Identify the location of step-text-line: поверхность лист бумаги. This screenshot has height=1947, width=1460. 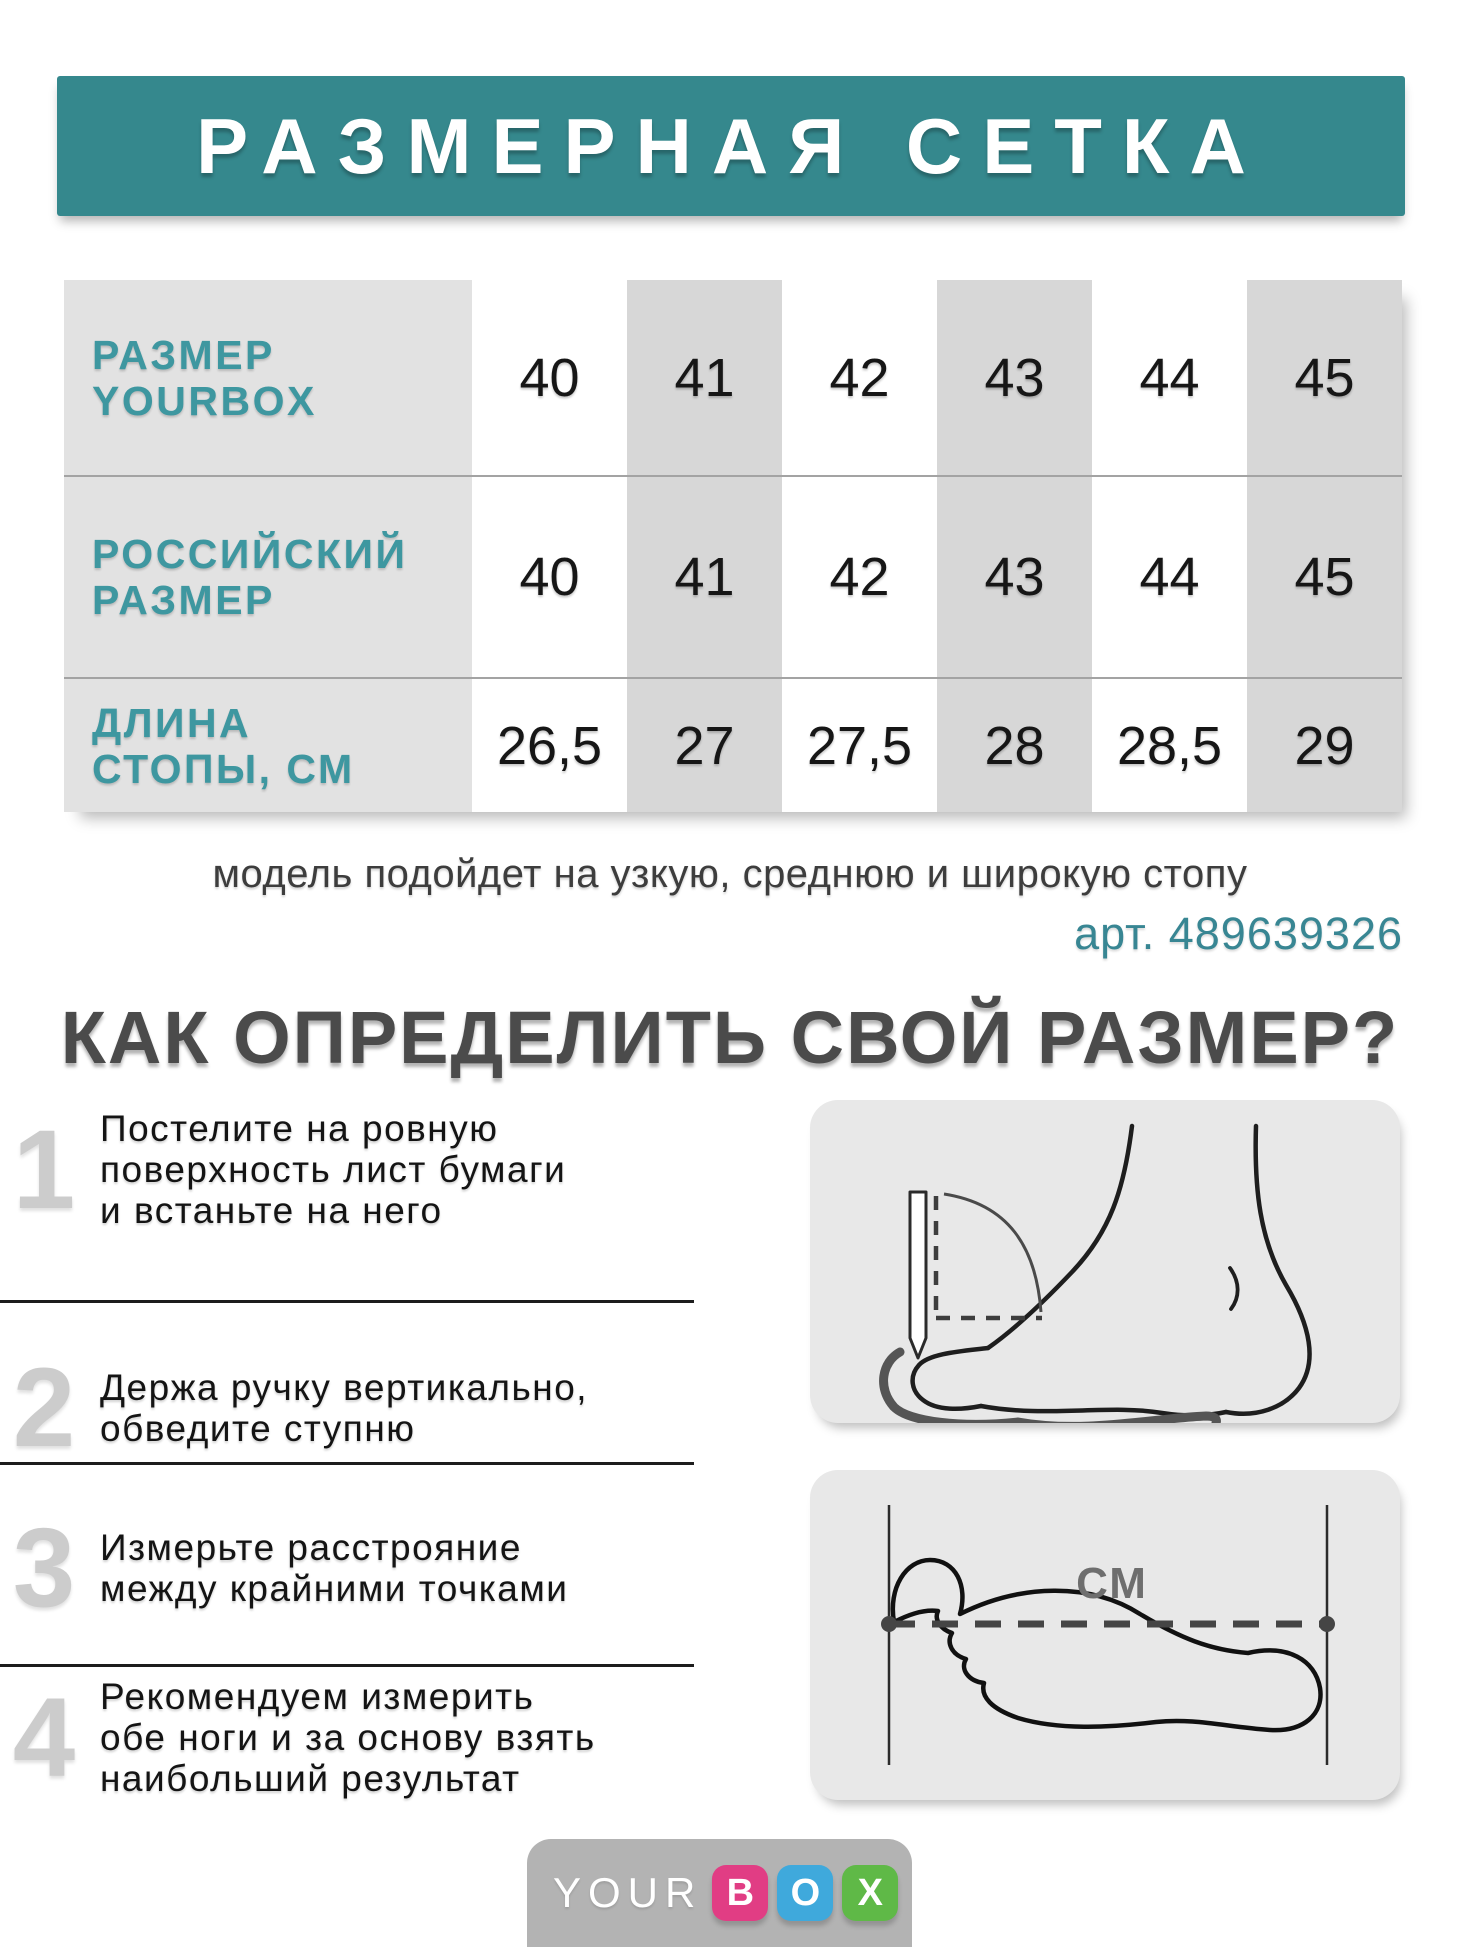
(333, 1169).